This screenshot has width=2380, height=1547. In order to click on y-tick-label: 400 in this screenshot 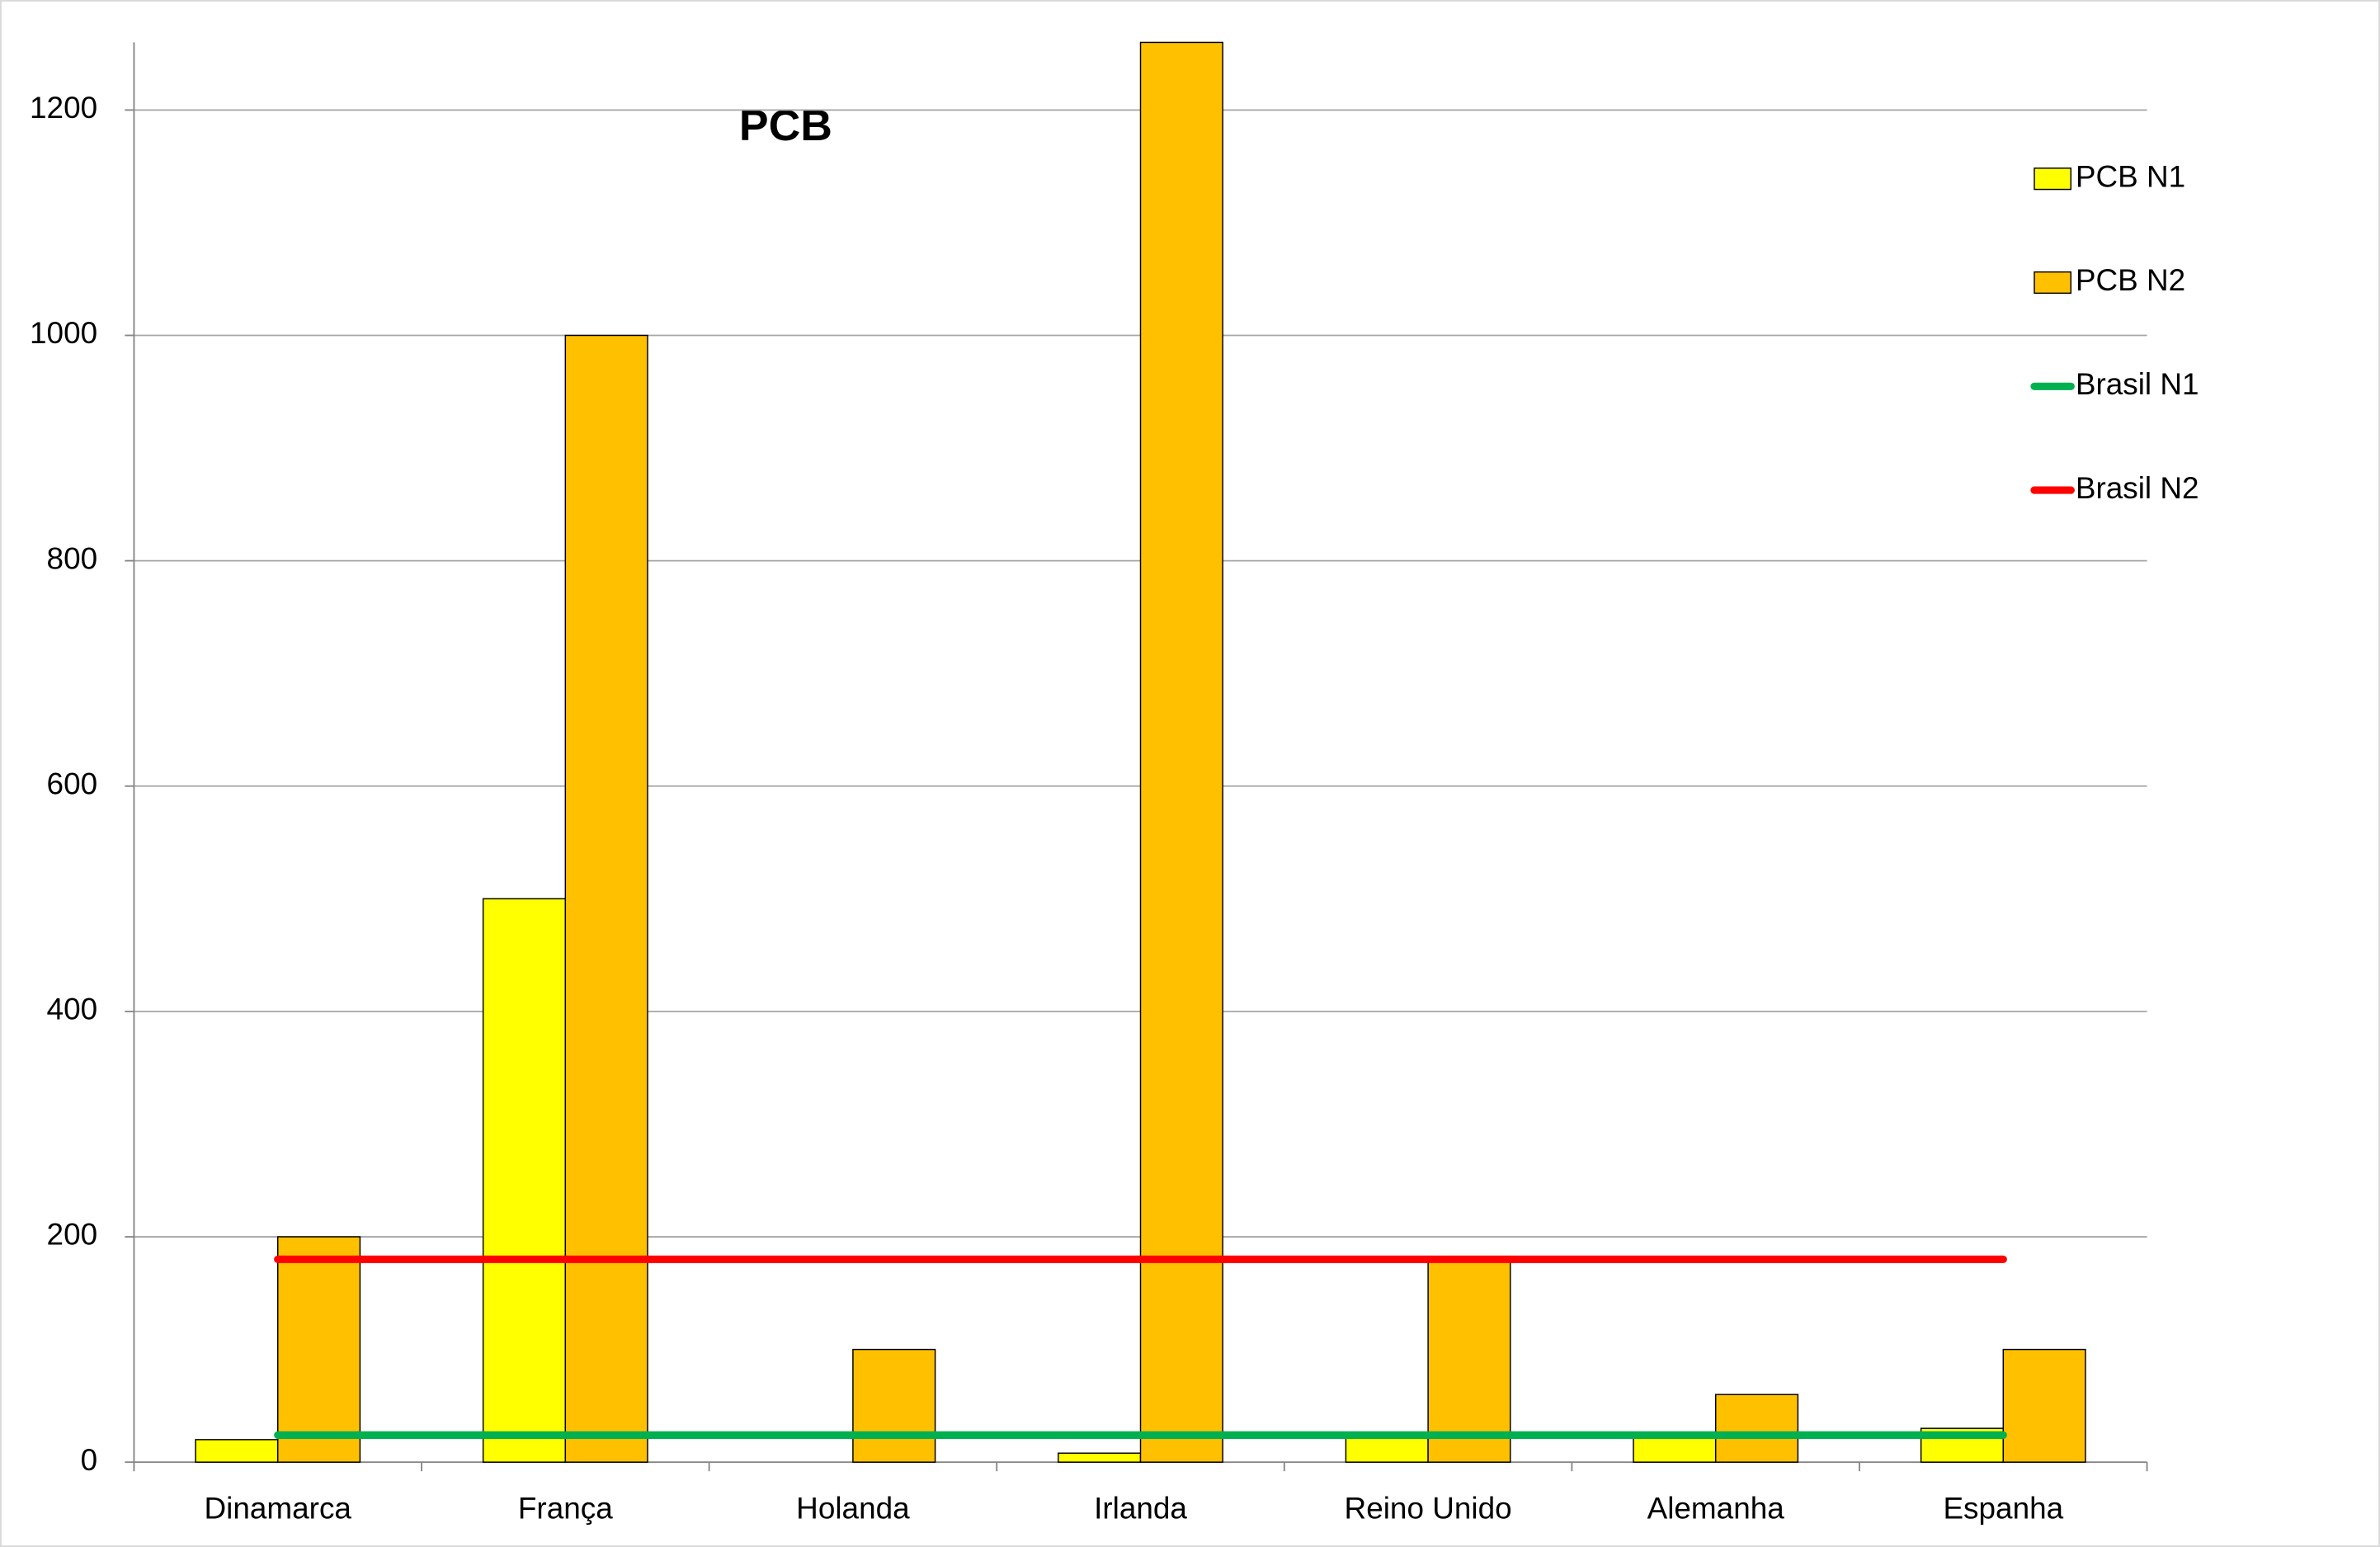, I will do `click(72, 1009)`.